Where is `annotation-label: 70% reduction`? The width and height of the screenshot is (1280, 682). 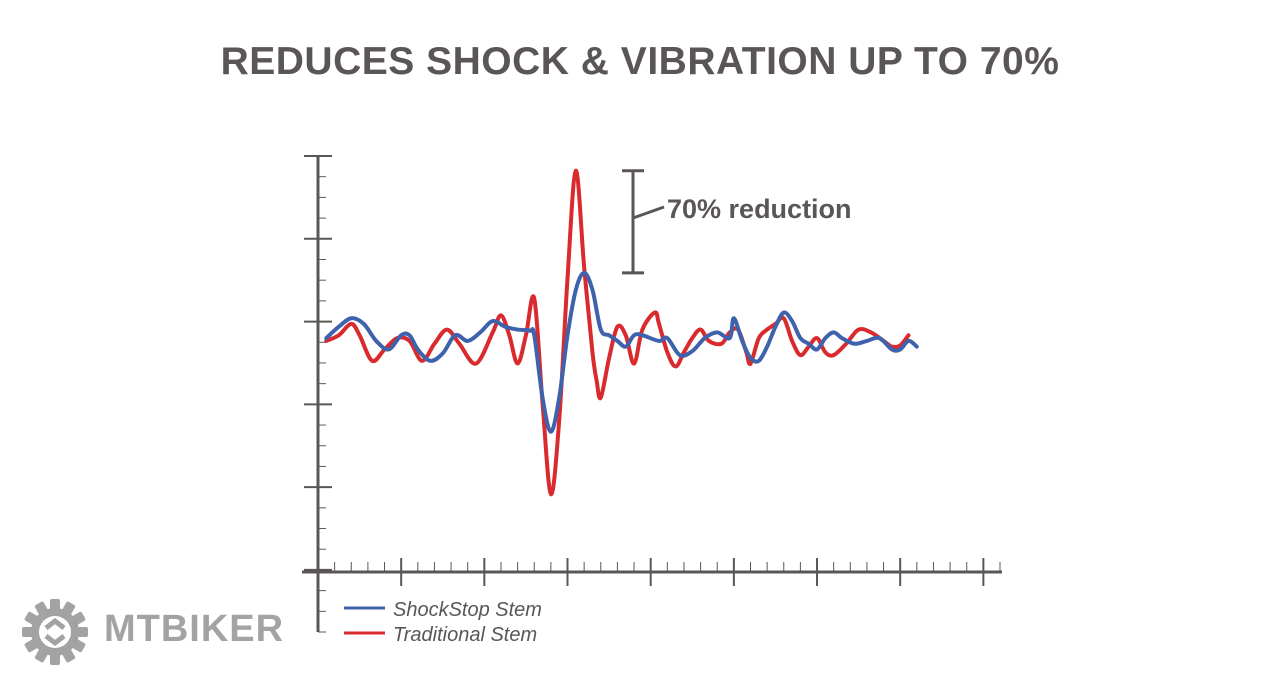 annotation-label: 70% reduction is located at coordinates (759, 209).